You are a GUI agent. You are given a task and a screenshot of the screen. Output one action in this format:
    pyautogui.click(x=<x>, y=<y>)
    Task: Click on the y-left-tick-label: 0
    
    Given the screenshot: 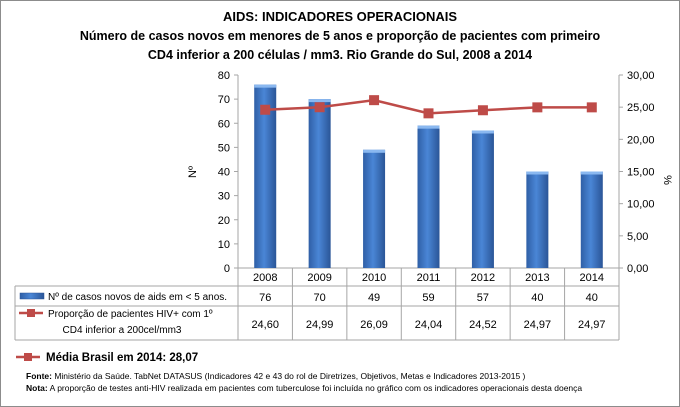 What is the action you would take?
    pyautogui.click(x=227, y=269)
    